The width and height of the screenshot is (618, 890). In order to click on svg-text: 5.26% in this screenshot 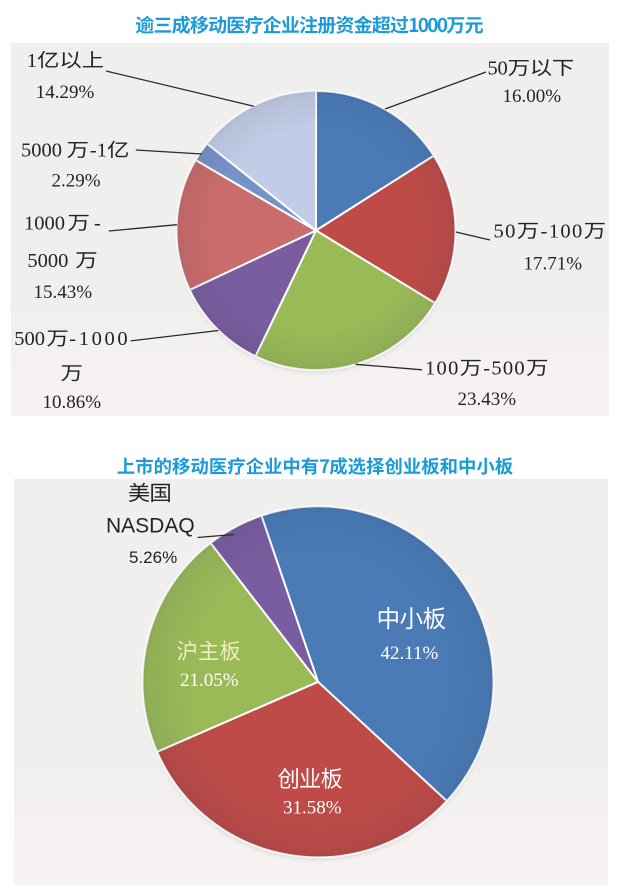, I will do `click(153, 557)`.